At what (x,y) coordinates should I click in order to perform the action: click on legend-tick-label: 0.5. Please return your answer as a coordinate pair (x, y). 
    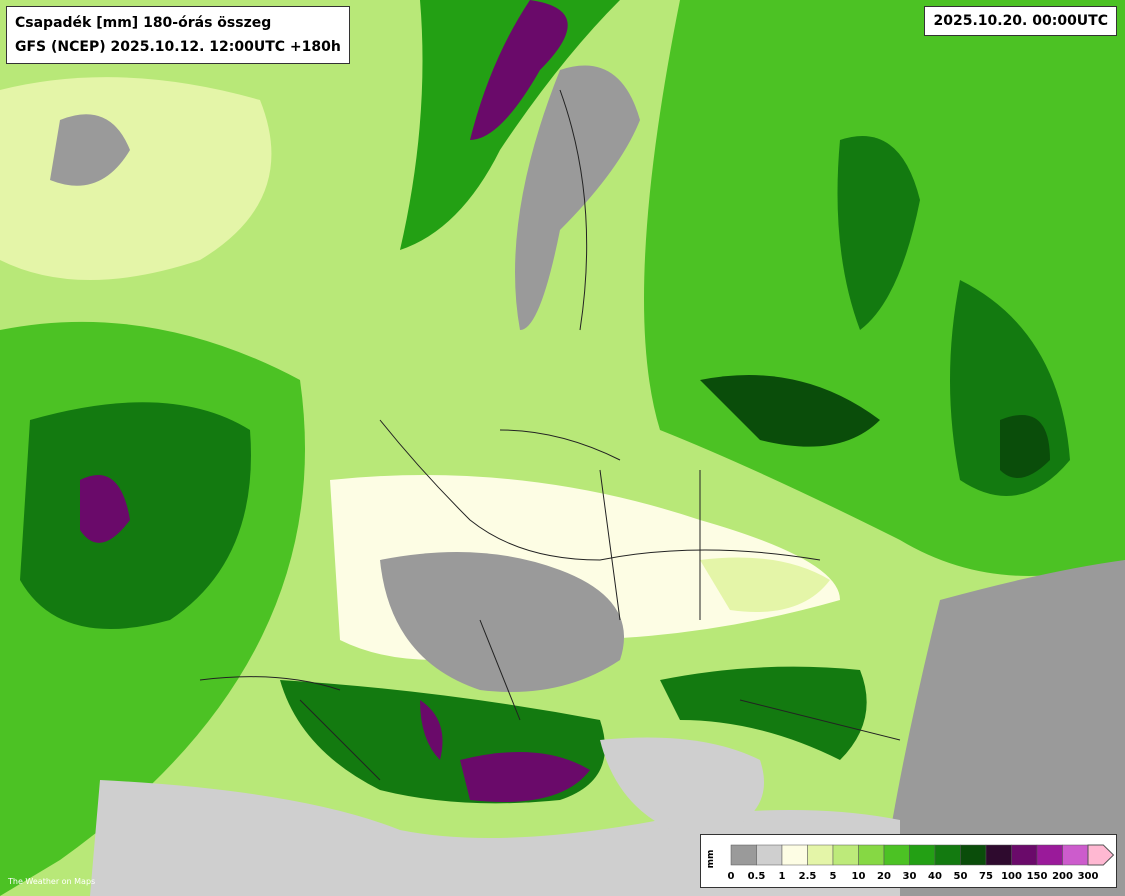
    Looking at the image, I should click on (757, 876).